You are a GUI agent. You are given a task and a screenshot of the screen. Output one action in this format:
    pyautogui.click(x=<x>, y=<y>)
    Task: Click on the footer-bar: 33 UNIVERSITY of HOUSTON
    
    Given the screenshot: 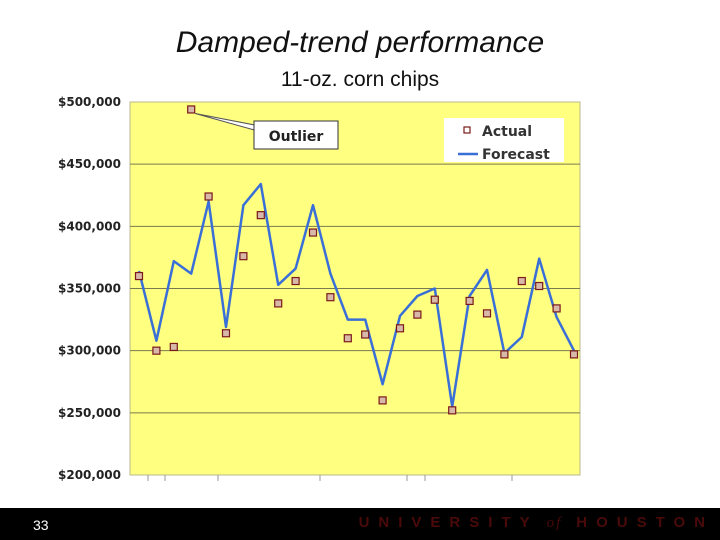 What is the action you would take?
    pyautogui.click(x=360, y=524)
    